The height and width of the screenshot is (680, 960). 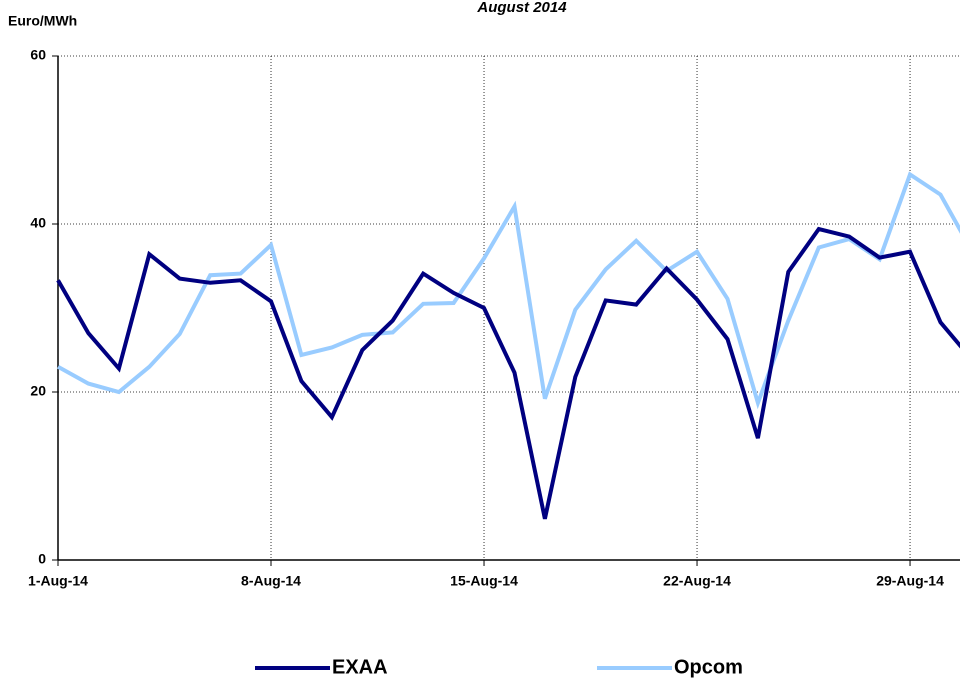 What do you see at coordinates (360, 667) in the screenshot?
I see `legend-label: EXAA` at bounding box center [360, 667].